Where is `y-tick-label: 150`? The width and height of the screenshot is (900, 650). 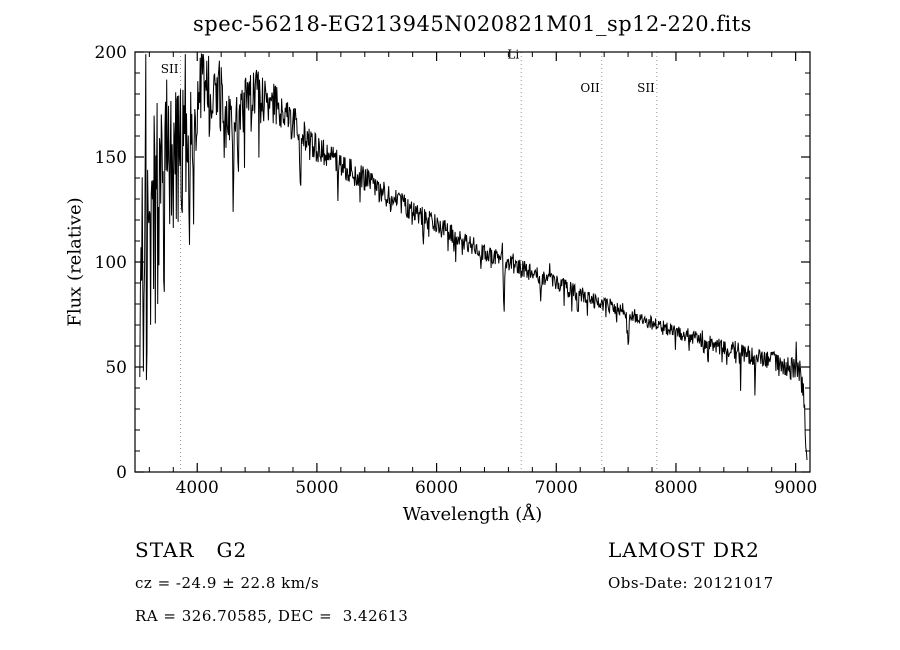 y-tick-label: 150 is located at coordinates (111, 158).